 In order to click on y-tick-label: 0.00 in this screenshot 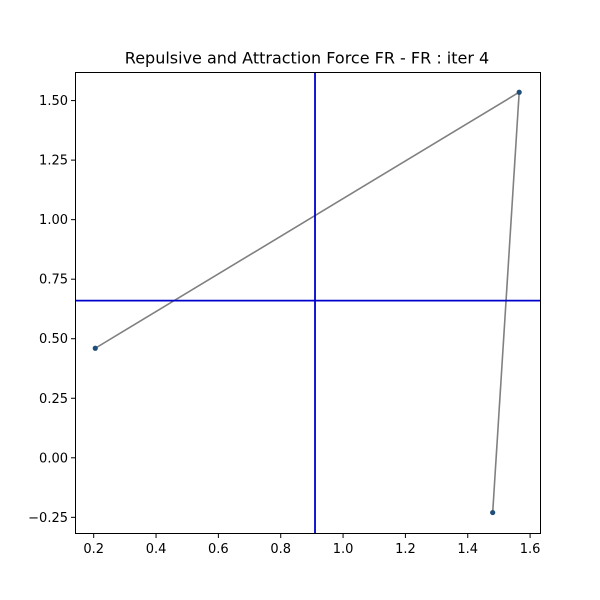, I will do `click(53, 458)`.